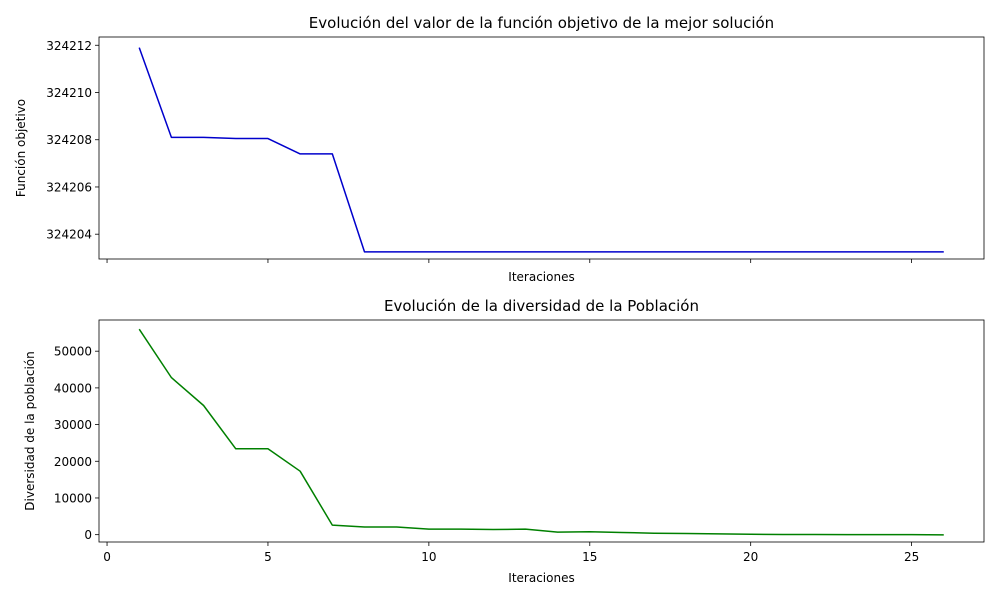  I want to click on x-tick-label: 10, so click(428, 557).